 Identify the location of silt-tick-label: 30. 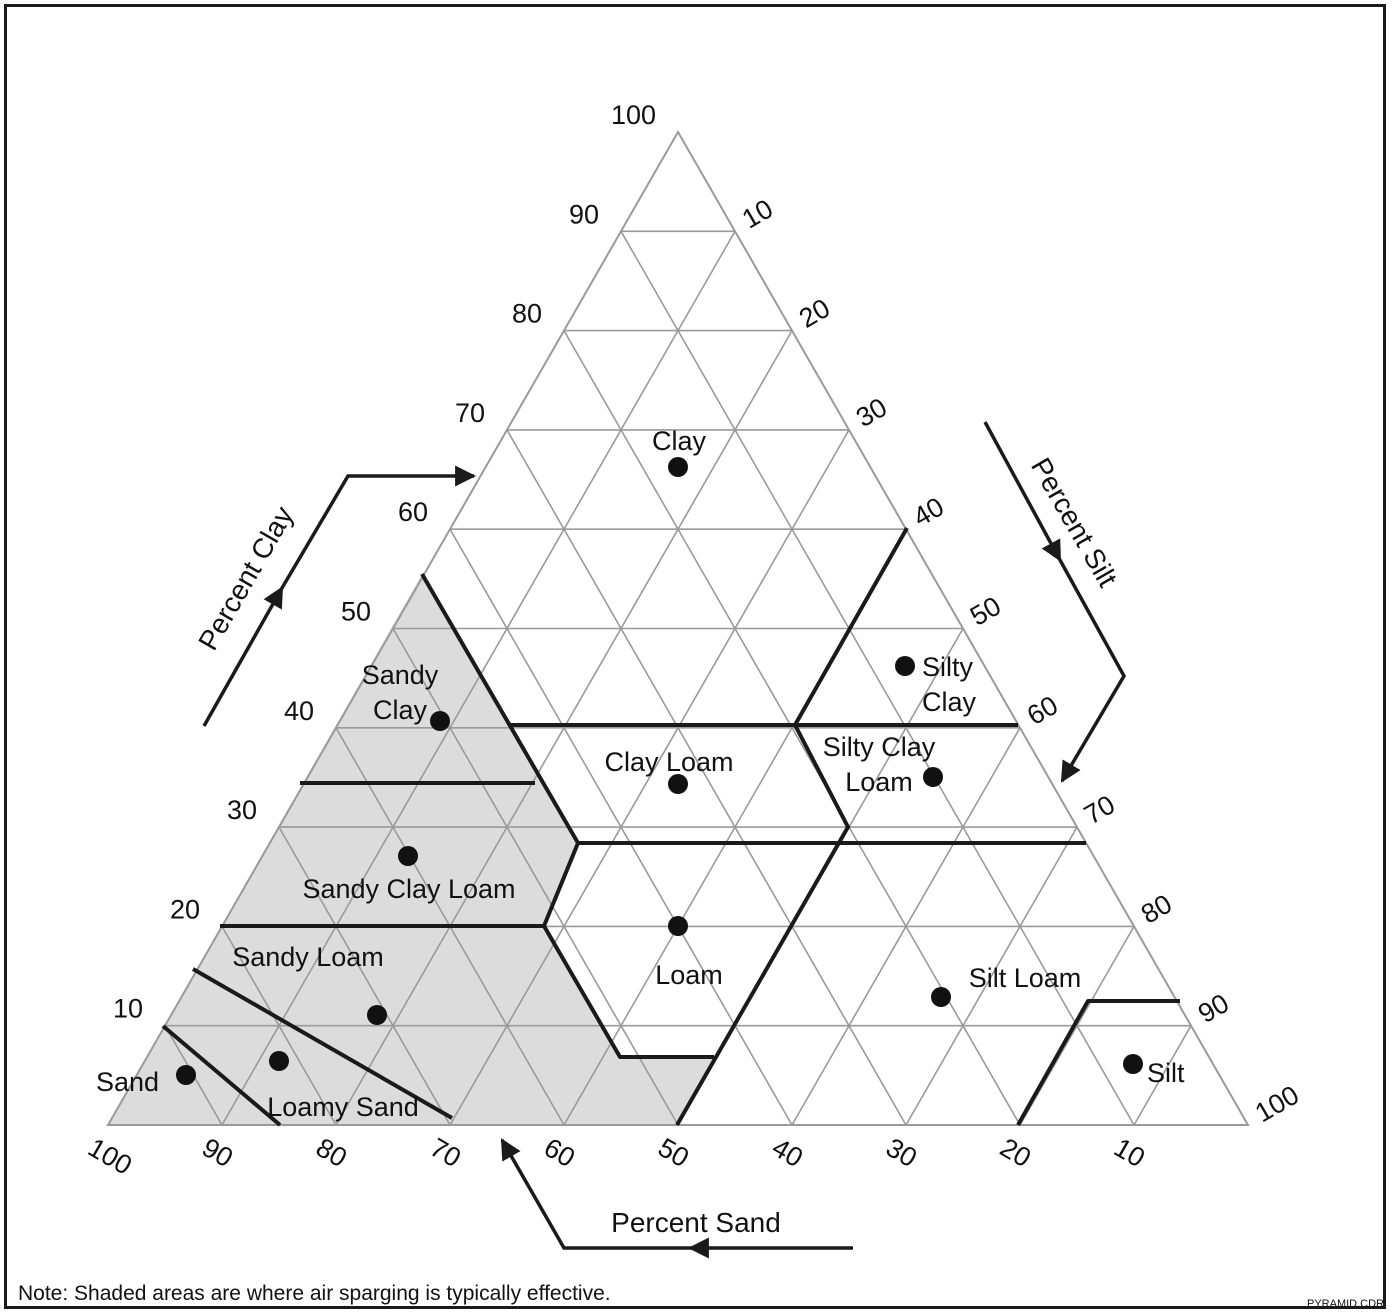
(871, 412).